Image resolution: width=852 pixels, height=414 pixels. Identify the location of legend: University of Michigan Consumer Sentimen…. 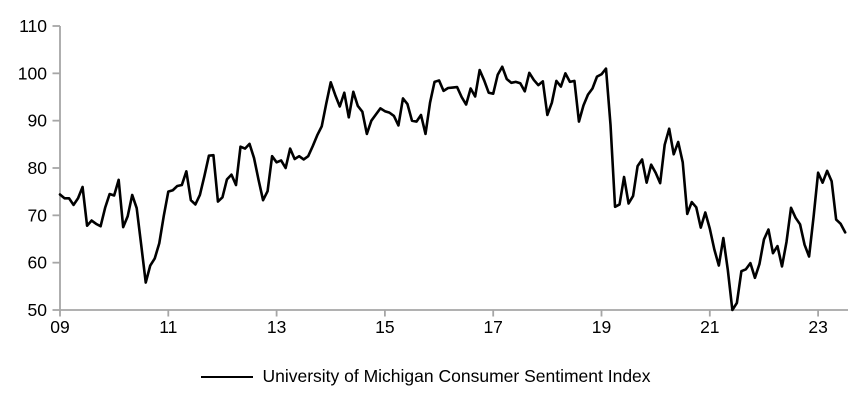
(426, 376).